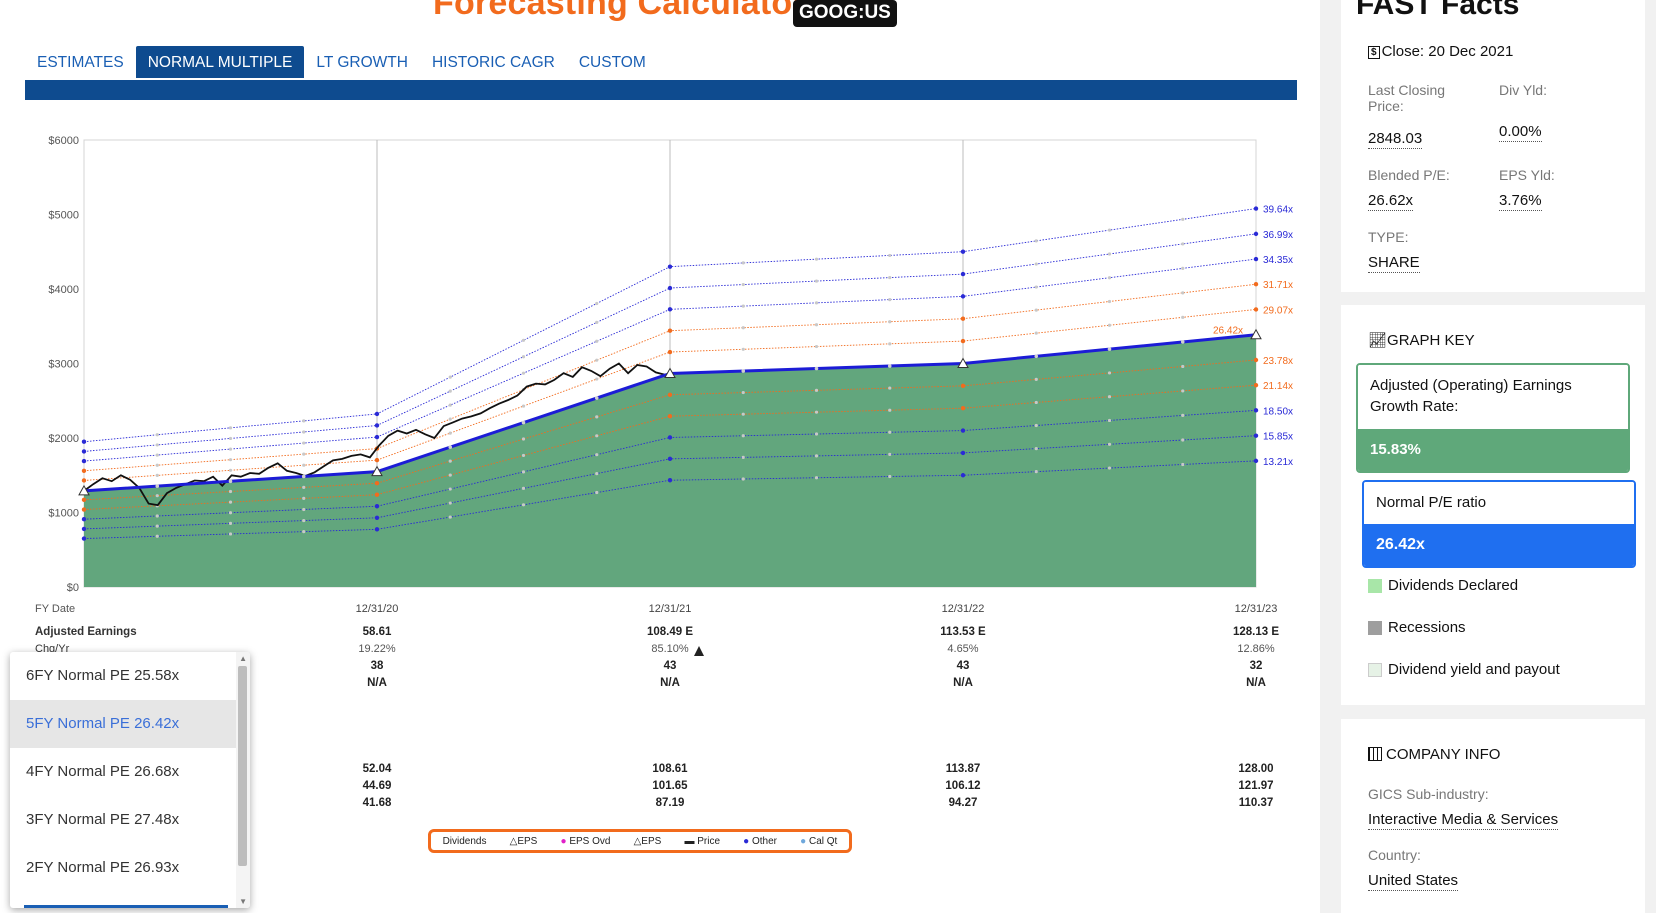 The width and height of the screenshot is (1656, 913). I want to click on tab-lt-growth: LT GROWTH, so click(362, 62).